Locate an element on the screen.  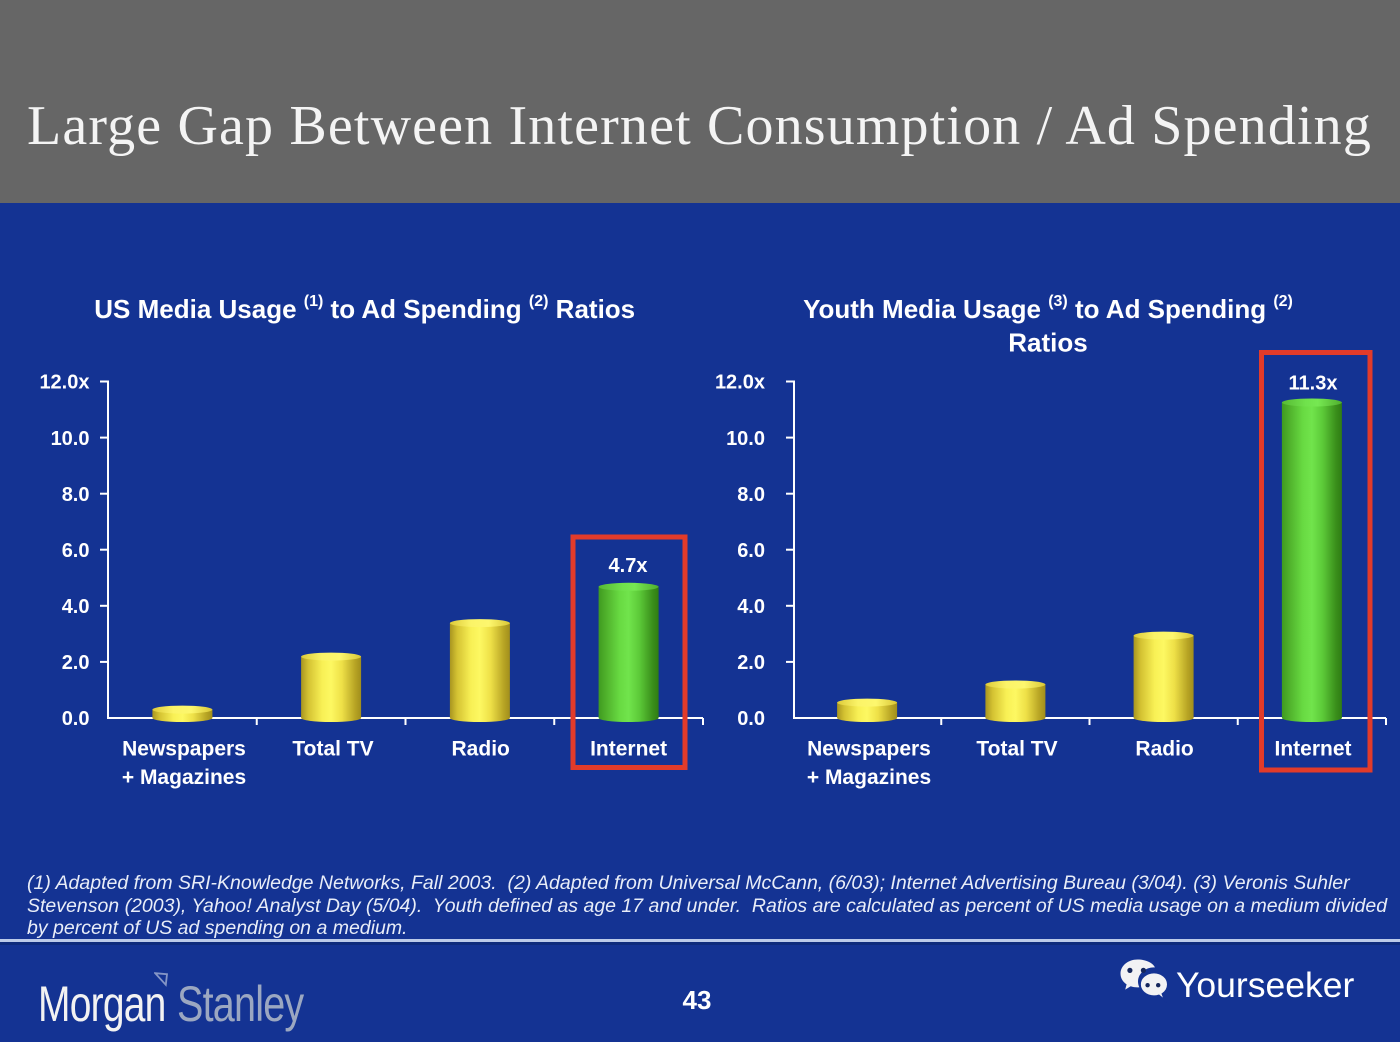
svg-text:Youth Media Usage (3) to Ad Sp: Youth Media Usage (3) to Ad Spending (2) is located at coordinates (1048, 308).